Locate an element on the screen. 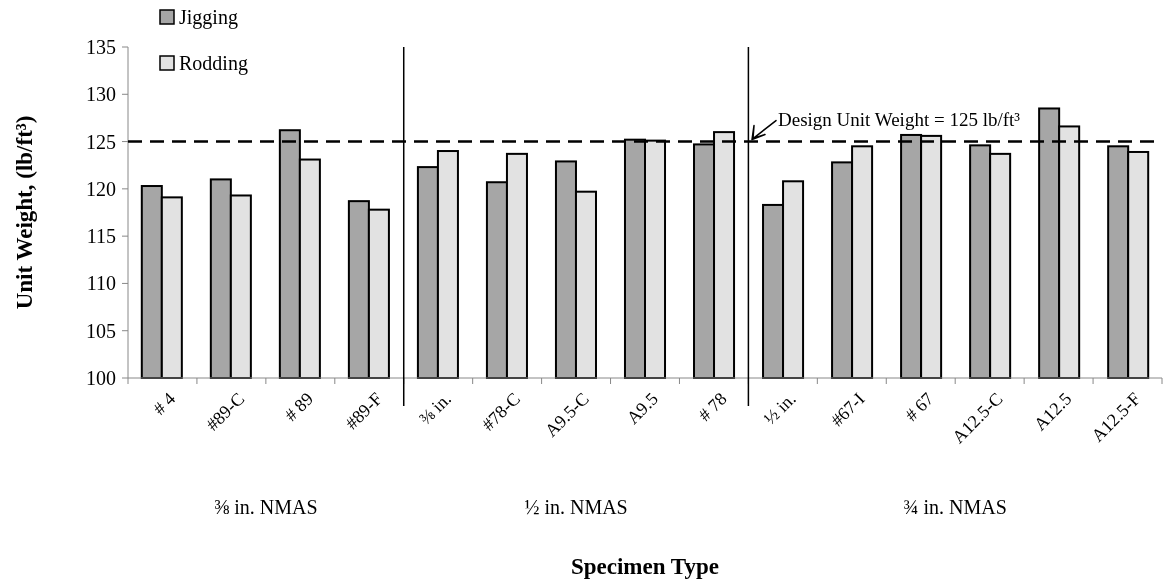  x-tick-label: # 89 is located at coordinates (299, 407).